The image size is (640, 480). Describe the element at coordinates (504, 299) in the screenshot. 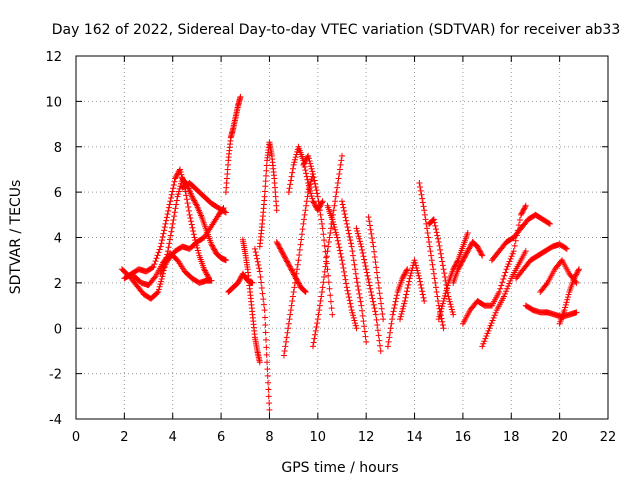

I see `series-arc-aa` at that location.